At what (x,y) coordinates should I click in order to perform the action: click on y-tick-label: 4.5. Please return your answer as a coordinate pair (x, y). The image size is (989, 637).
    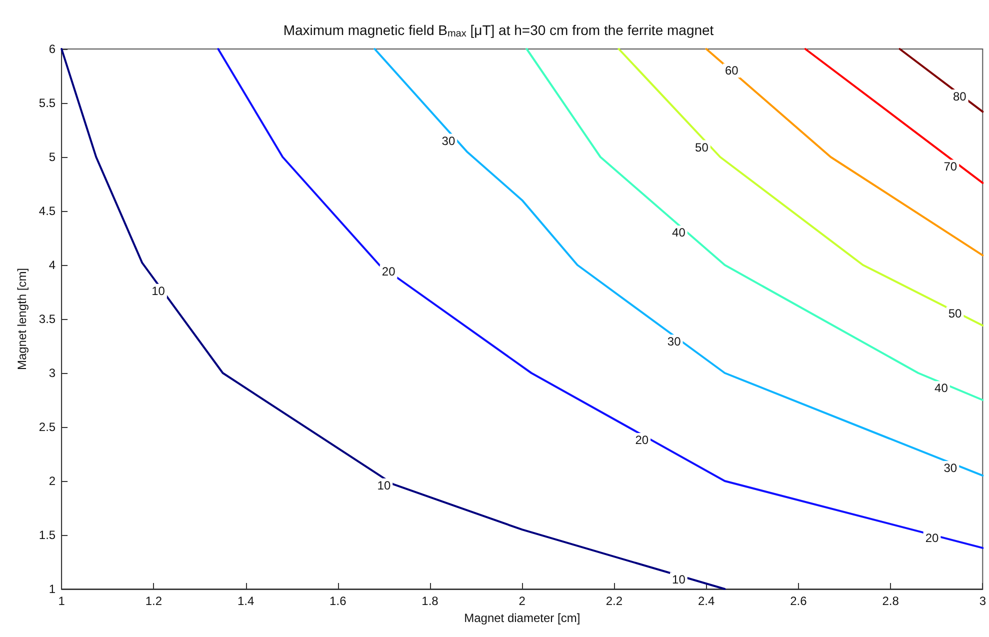
    Looking at the image, I should click on (47, 211).